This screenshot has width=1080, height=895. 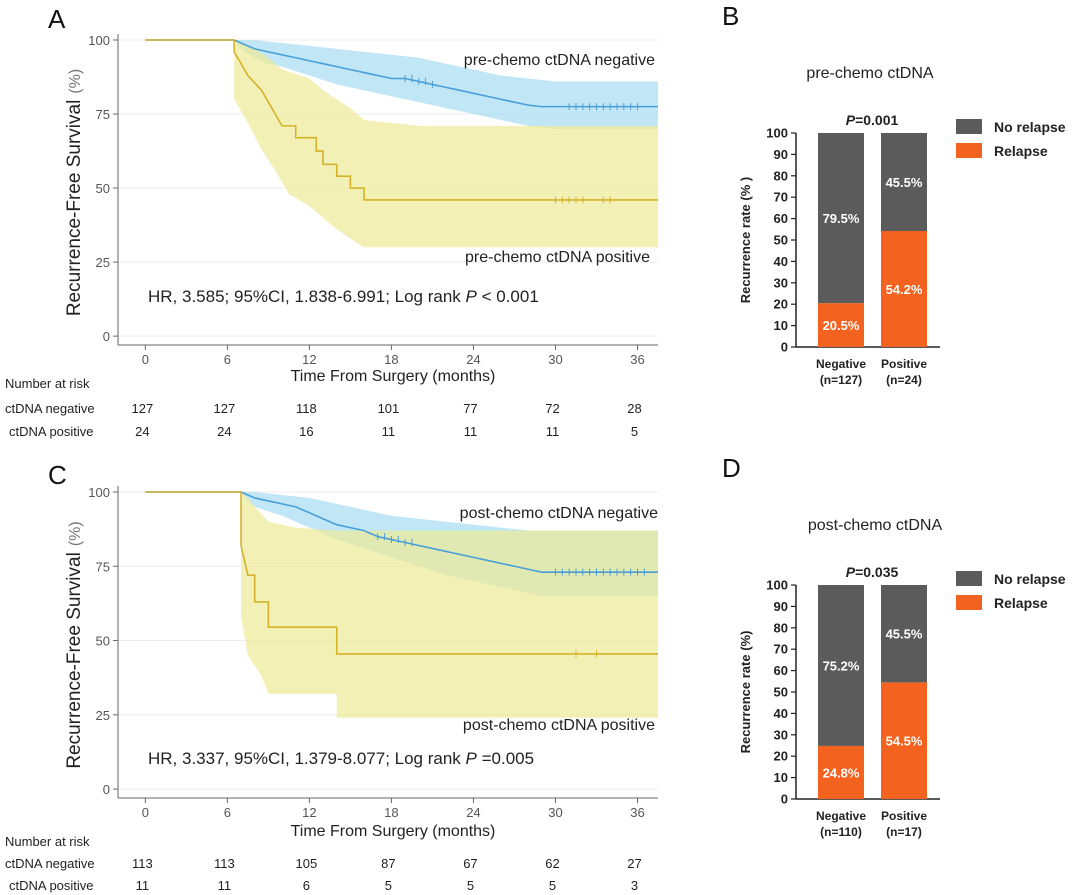 What do you see at coordinates (745, 240) in the screenshot?
I see `bar-y-axis-label-B: Recurrence rate (% )` at bounding box center [745, 240].